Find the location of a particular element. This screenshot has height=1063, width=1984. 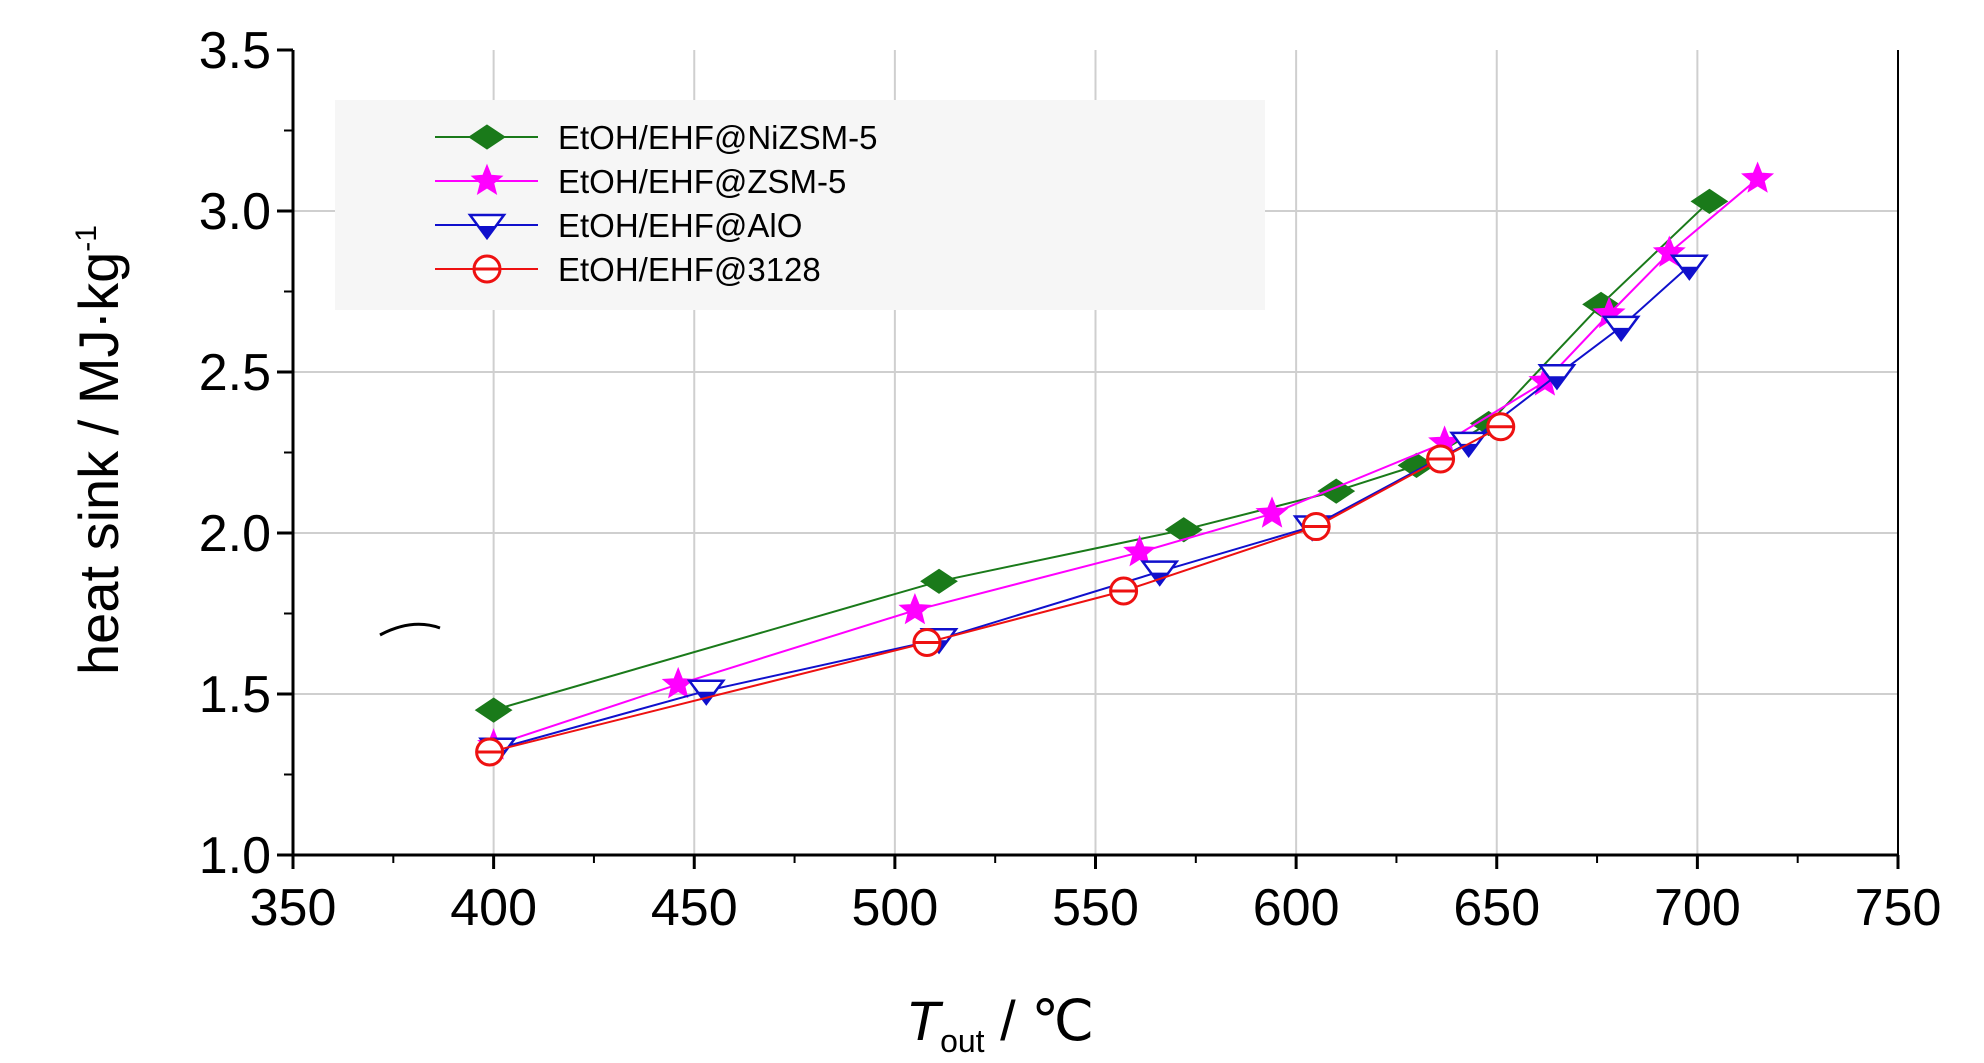

legend-label: EtOH/EHF@ZSM-5 is located at coordinates (702, 181).